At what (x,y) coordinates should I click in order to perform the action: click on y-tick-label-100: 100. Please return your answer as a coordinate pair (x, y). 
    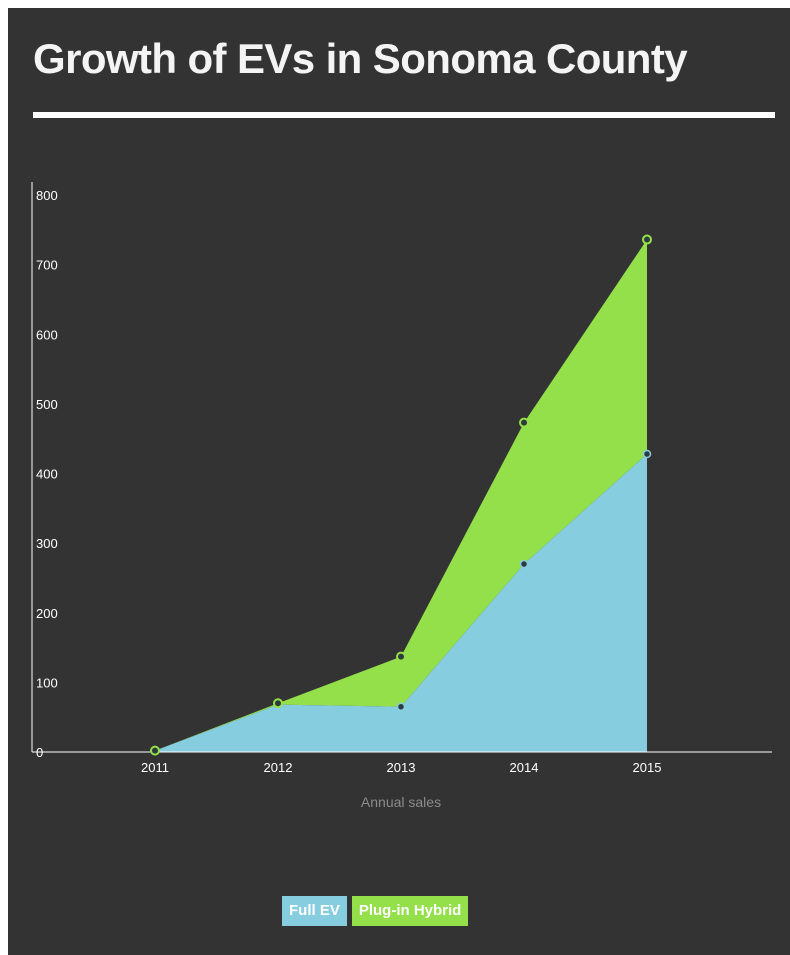
    Looking at the image, I should click on (47, 682).